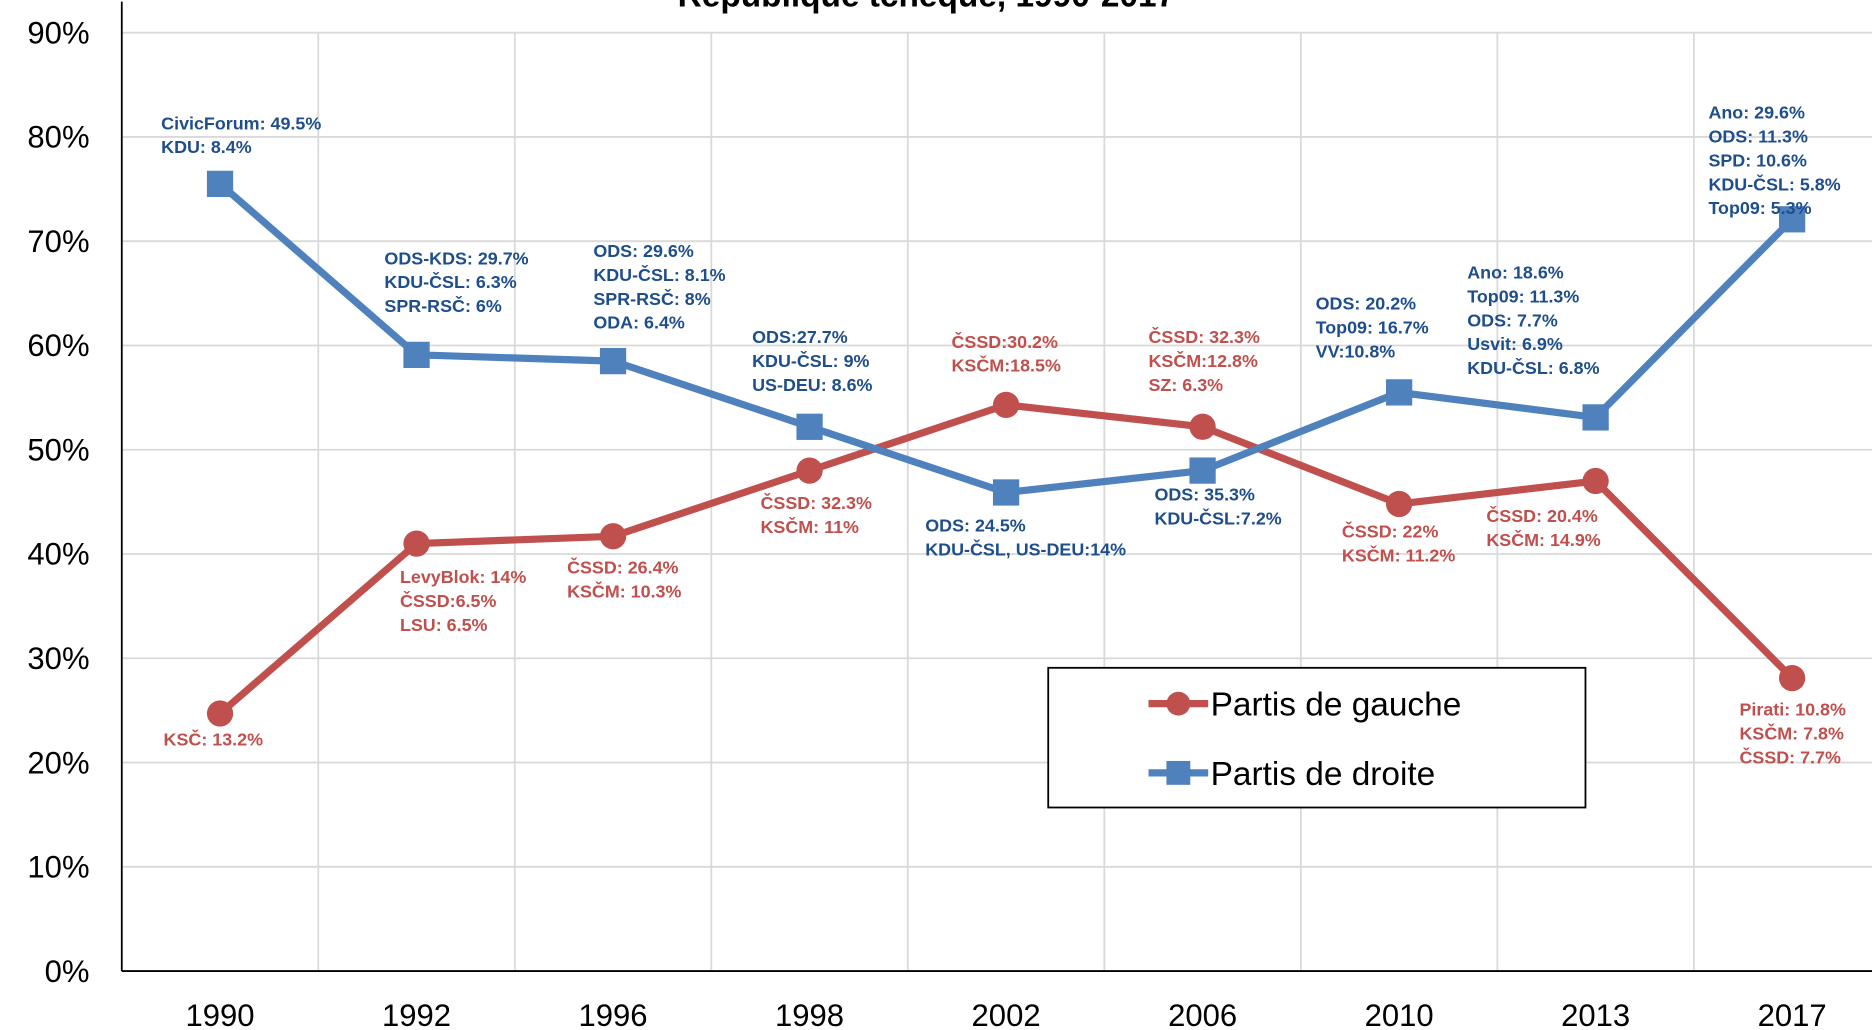  I want to click on data-label: Top09: 11.3%, so click(1523, 296).